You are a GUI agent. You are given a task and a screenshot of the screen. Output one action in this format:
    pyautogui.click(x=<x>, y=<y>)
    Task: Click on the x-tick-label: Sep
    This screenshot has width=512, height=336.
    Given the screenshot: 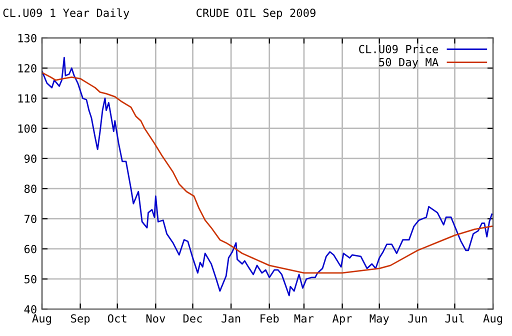 What is the action you would take?
    pyautogui.click(x=80, y=319)
    